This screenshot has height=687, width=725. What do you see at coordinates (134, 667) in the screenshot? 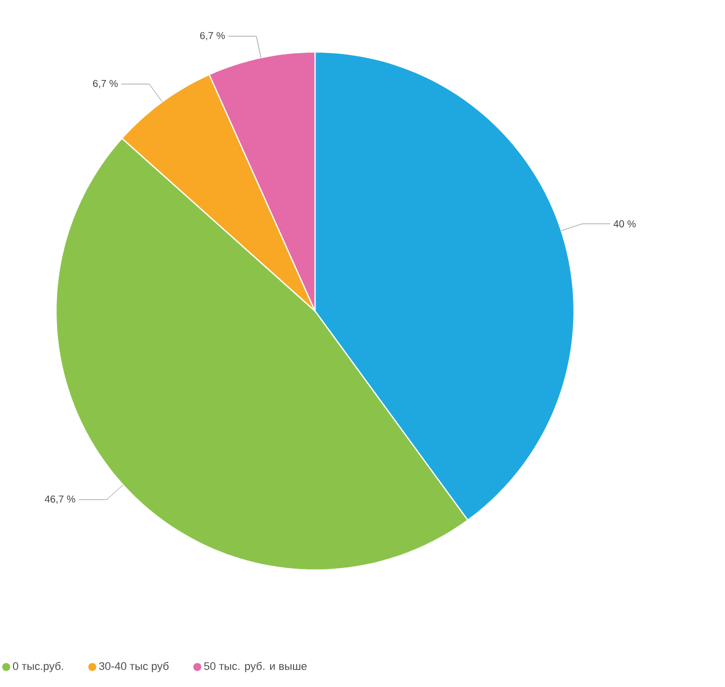
I see `legend-label: 30-40 тыс руб` at bounding box center [134, 667].